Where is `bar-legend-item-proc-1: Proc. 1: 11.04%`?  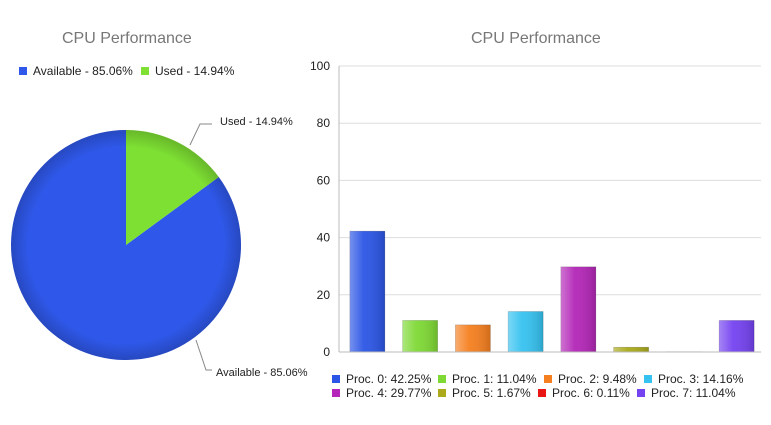 bar-legend-item-proc-1: Proc. 1: 11.04% is located at coordinates (487, 379).